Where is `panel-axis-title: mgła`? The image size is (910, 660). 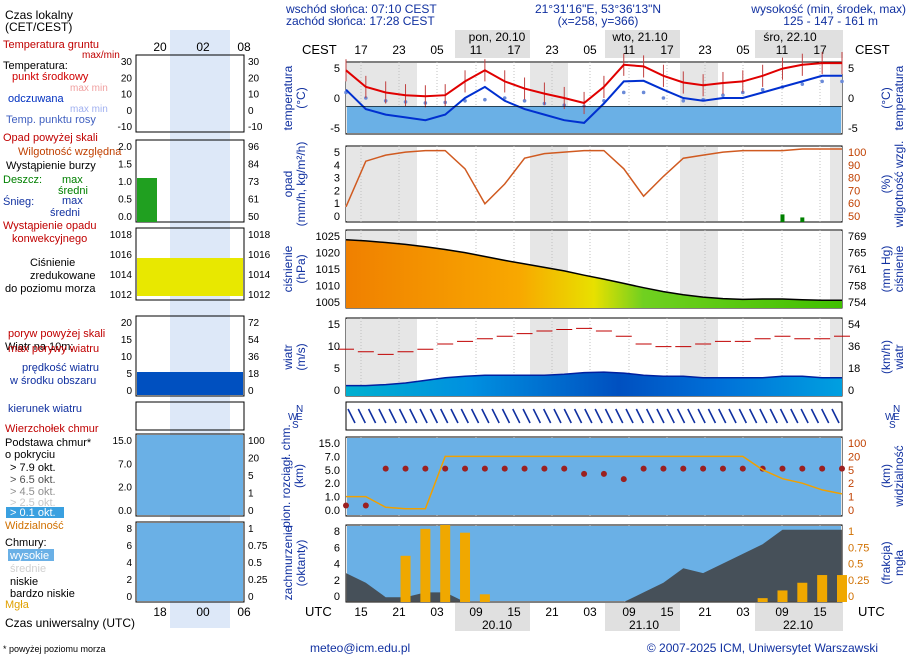 panel-axis-title: mgła is located at coordinates (899, 563).